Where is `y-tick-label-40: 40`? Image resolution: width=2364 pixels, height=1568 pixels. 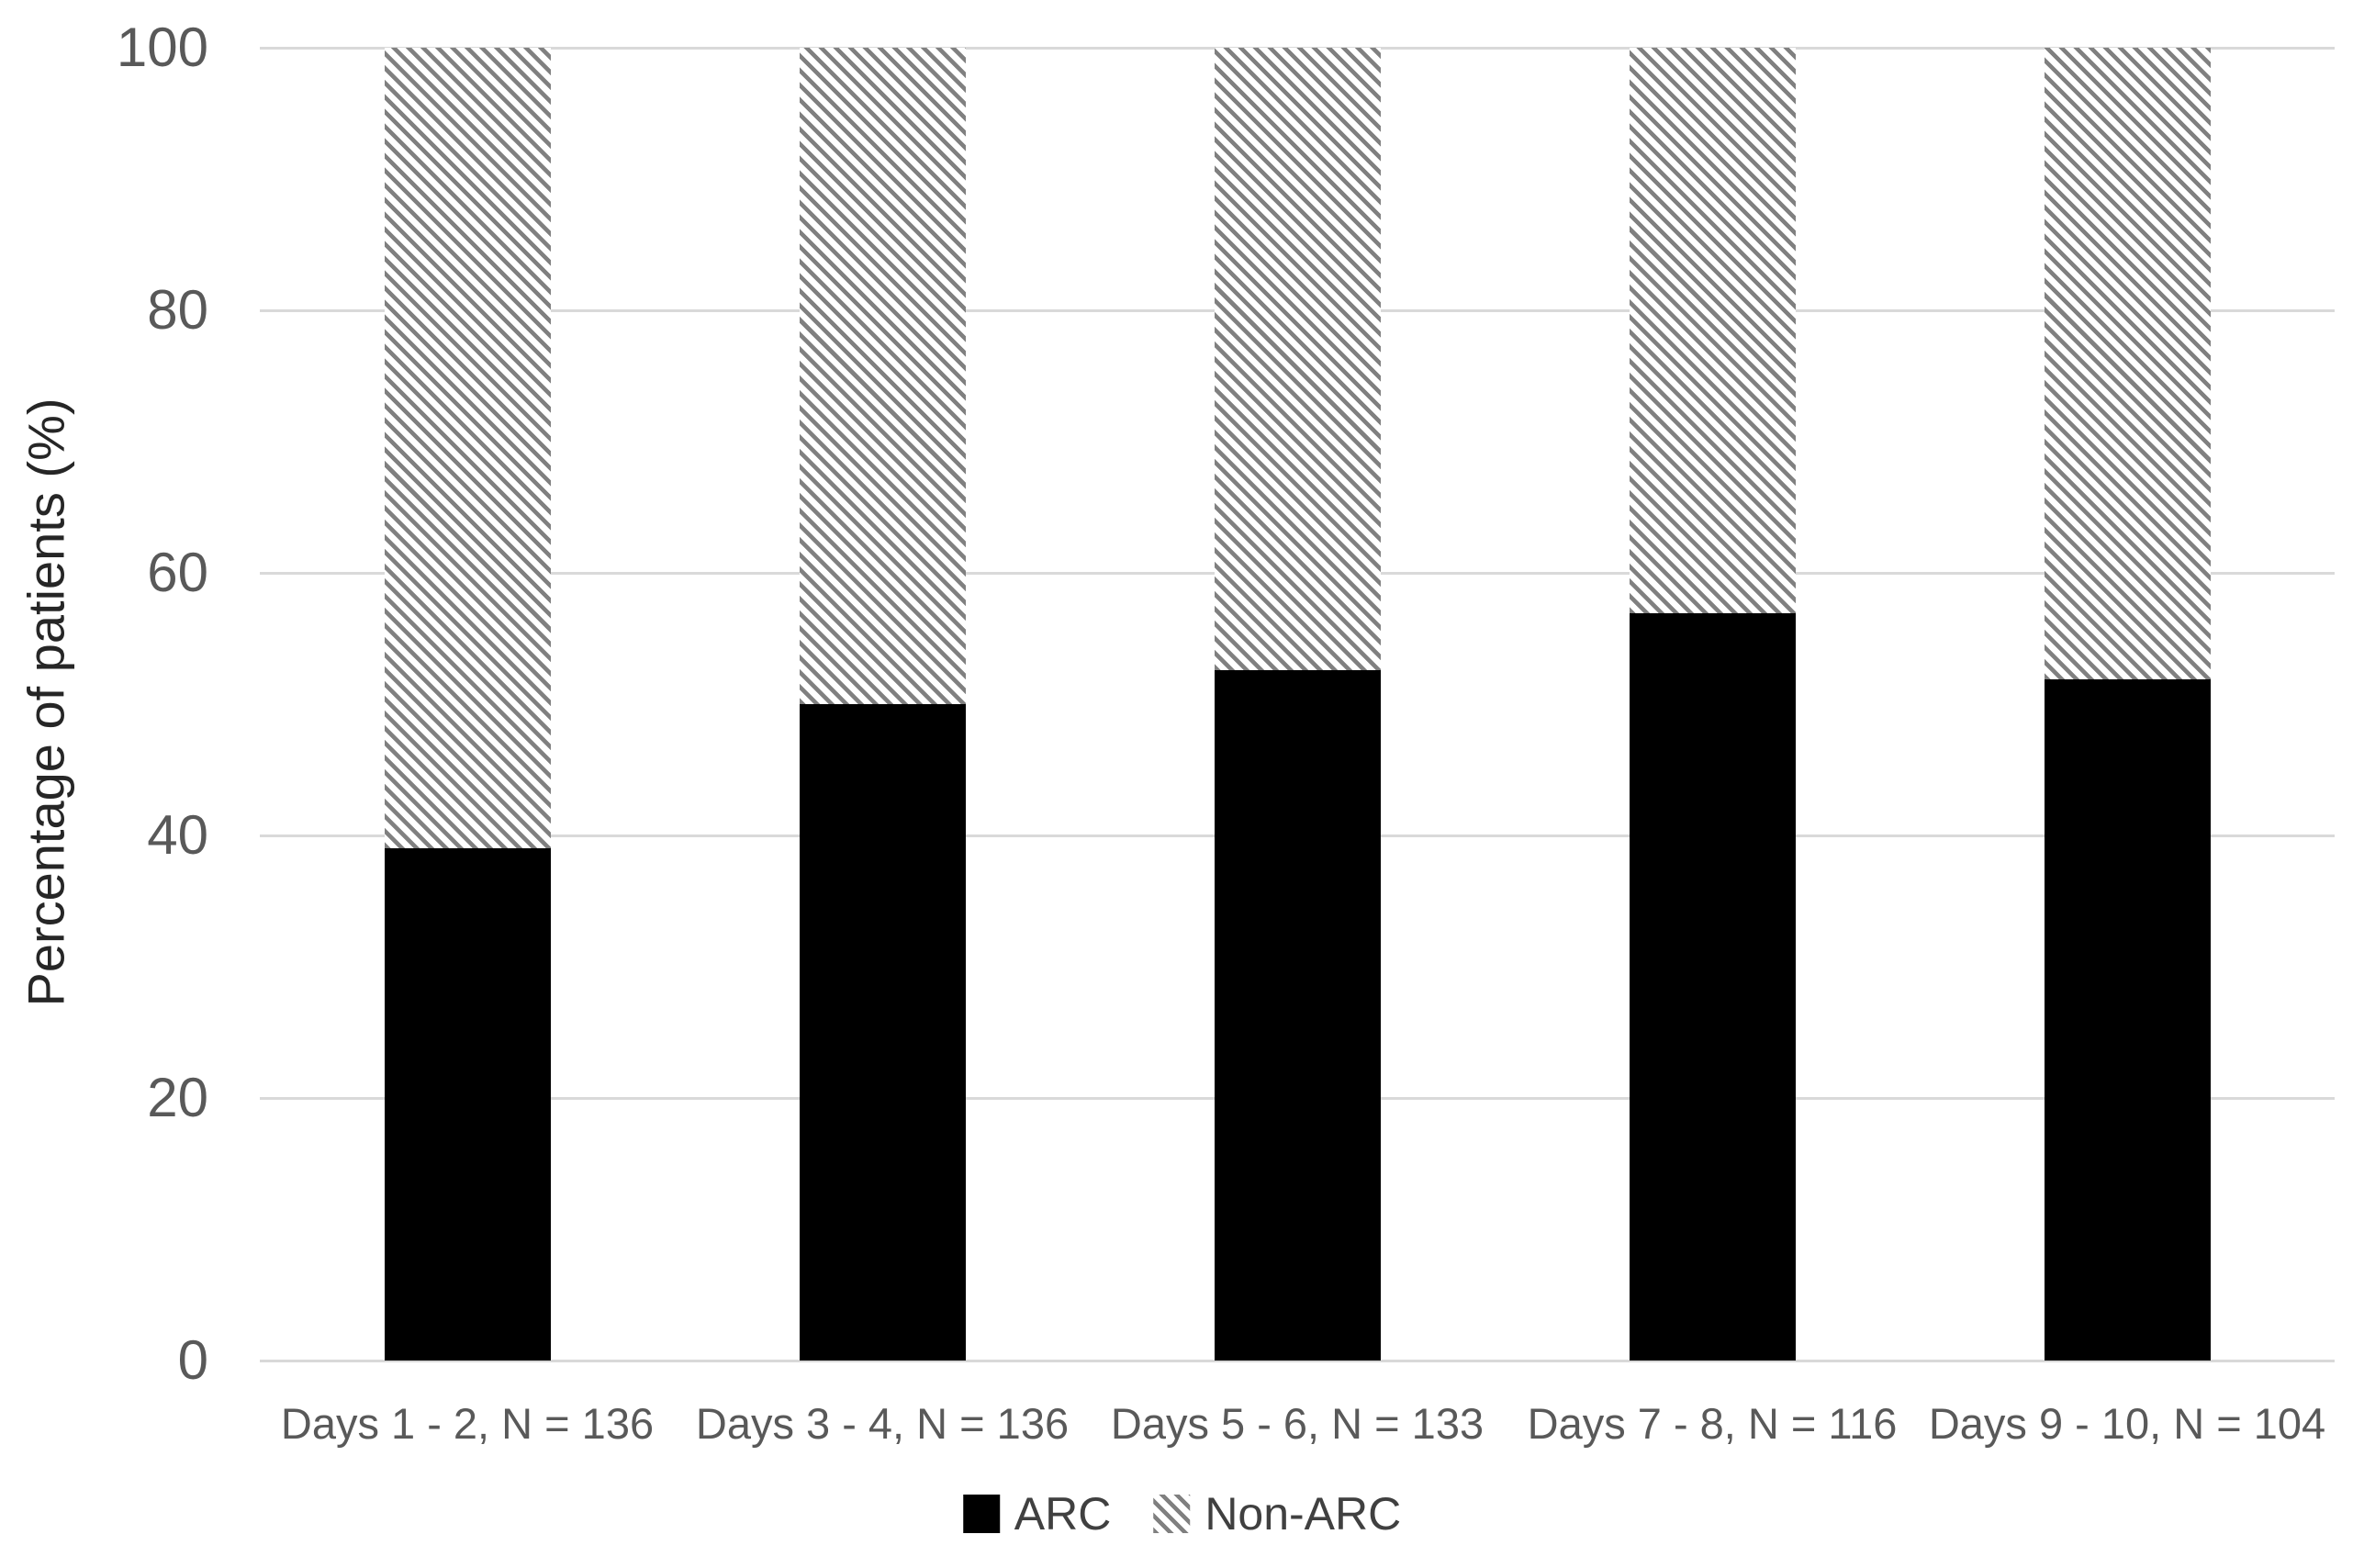
y-tick-label-40: 40 is located at coordinates (177, 835).